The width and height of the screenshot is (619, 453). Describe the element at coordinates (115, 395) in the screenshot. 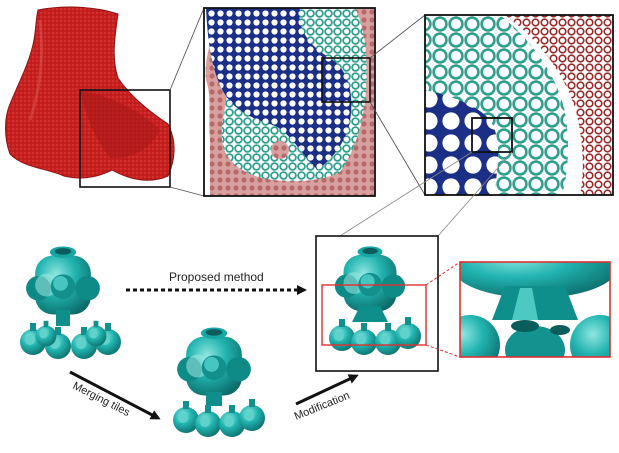

I see `merging-tiles-arrow` at that location.